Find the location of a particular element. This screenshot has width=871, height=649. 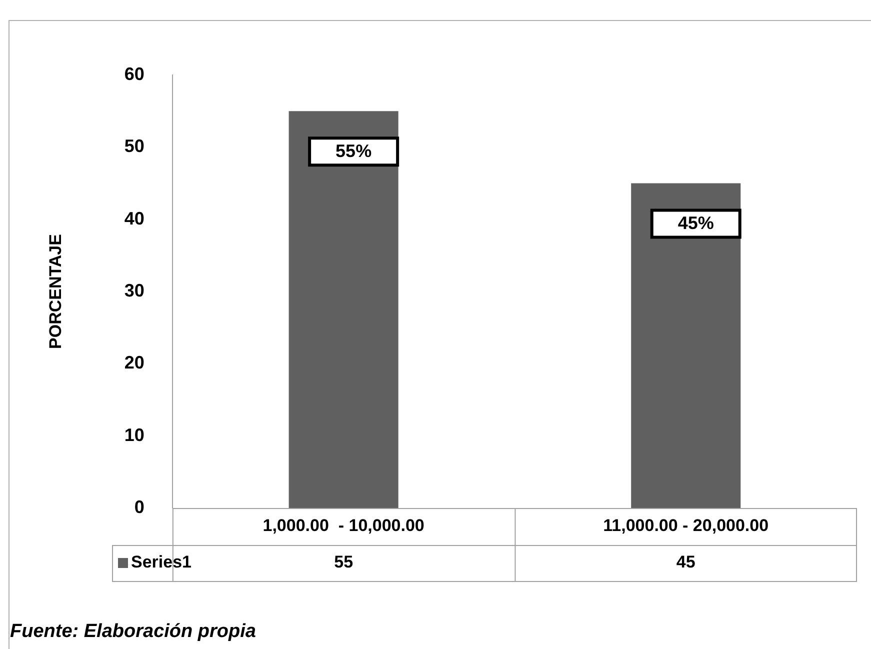

y-tick-label: 10 is located at coordinates (134, 434).